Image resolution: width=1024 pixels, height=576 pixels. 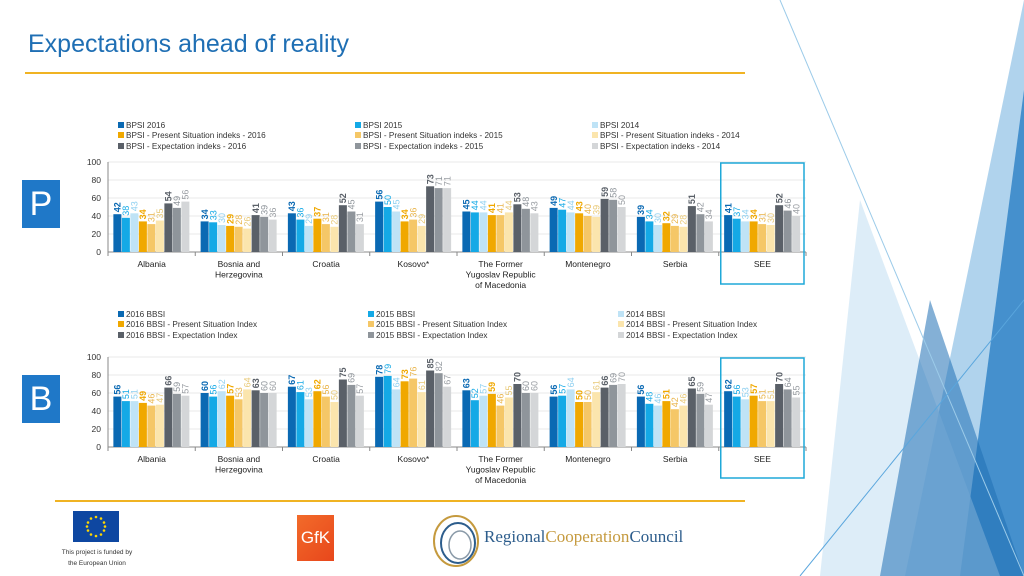 I want to click on x-category-label-line: of Macedonia, so click(x=500, y=480).